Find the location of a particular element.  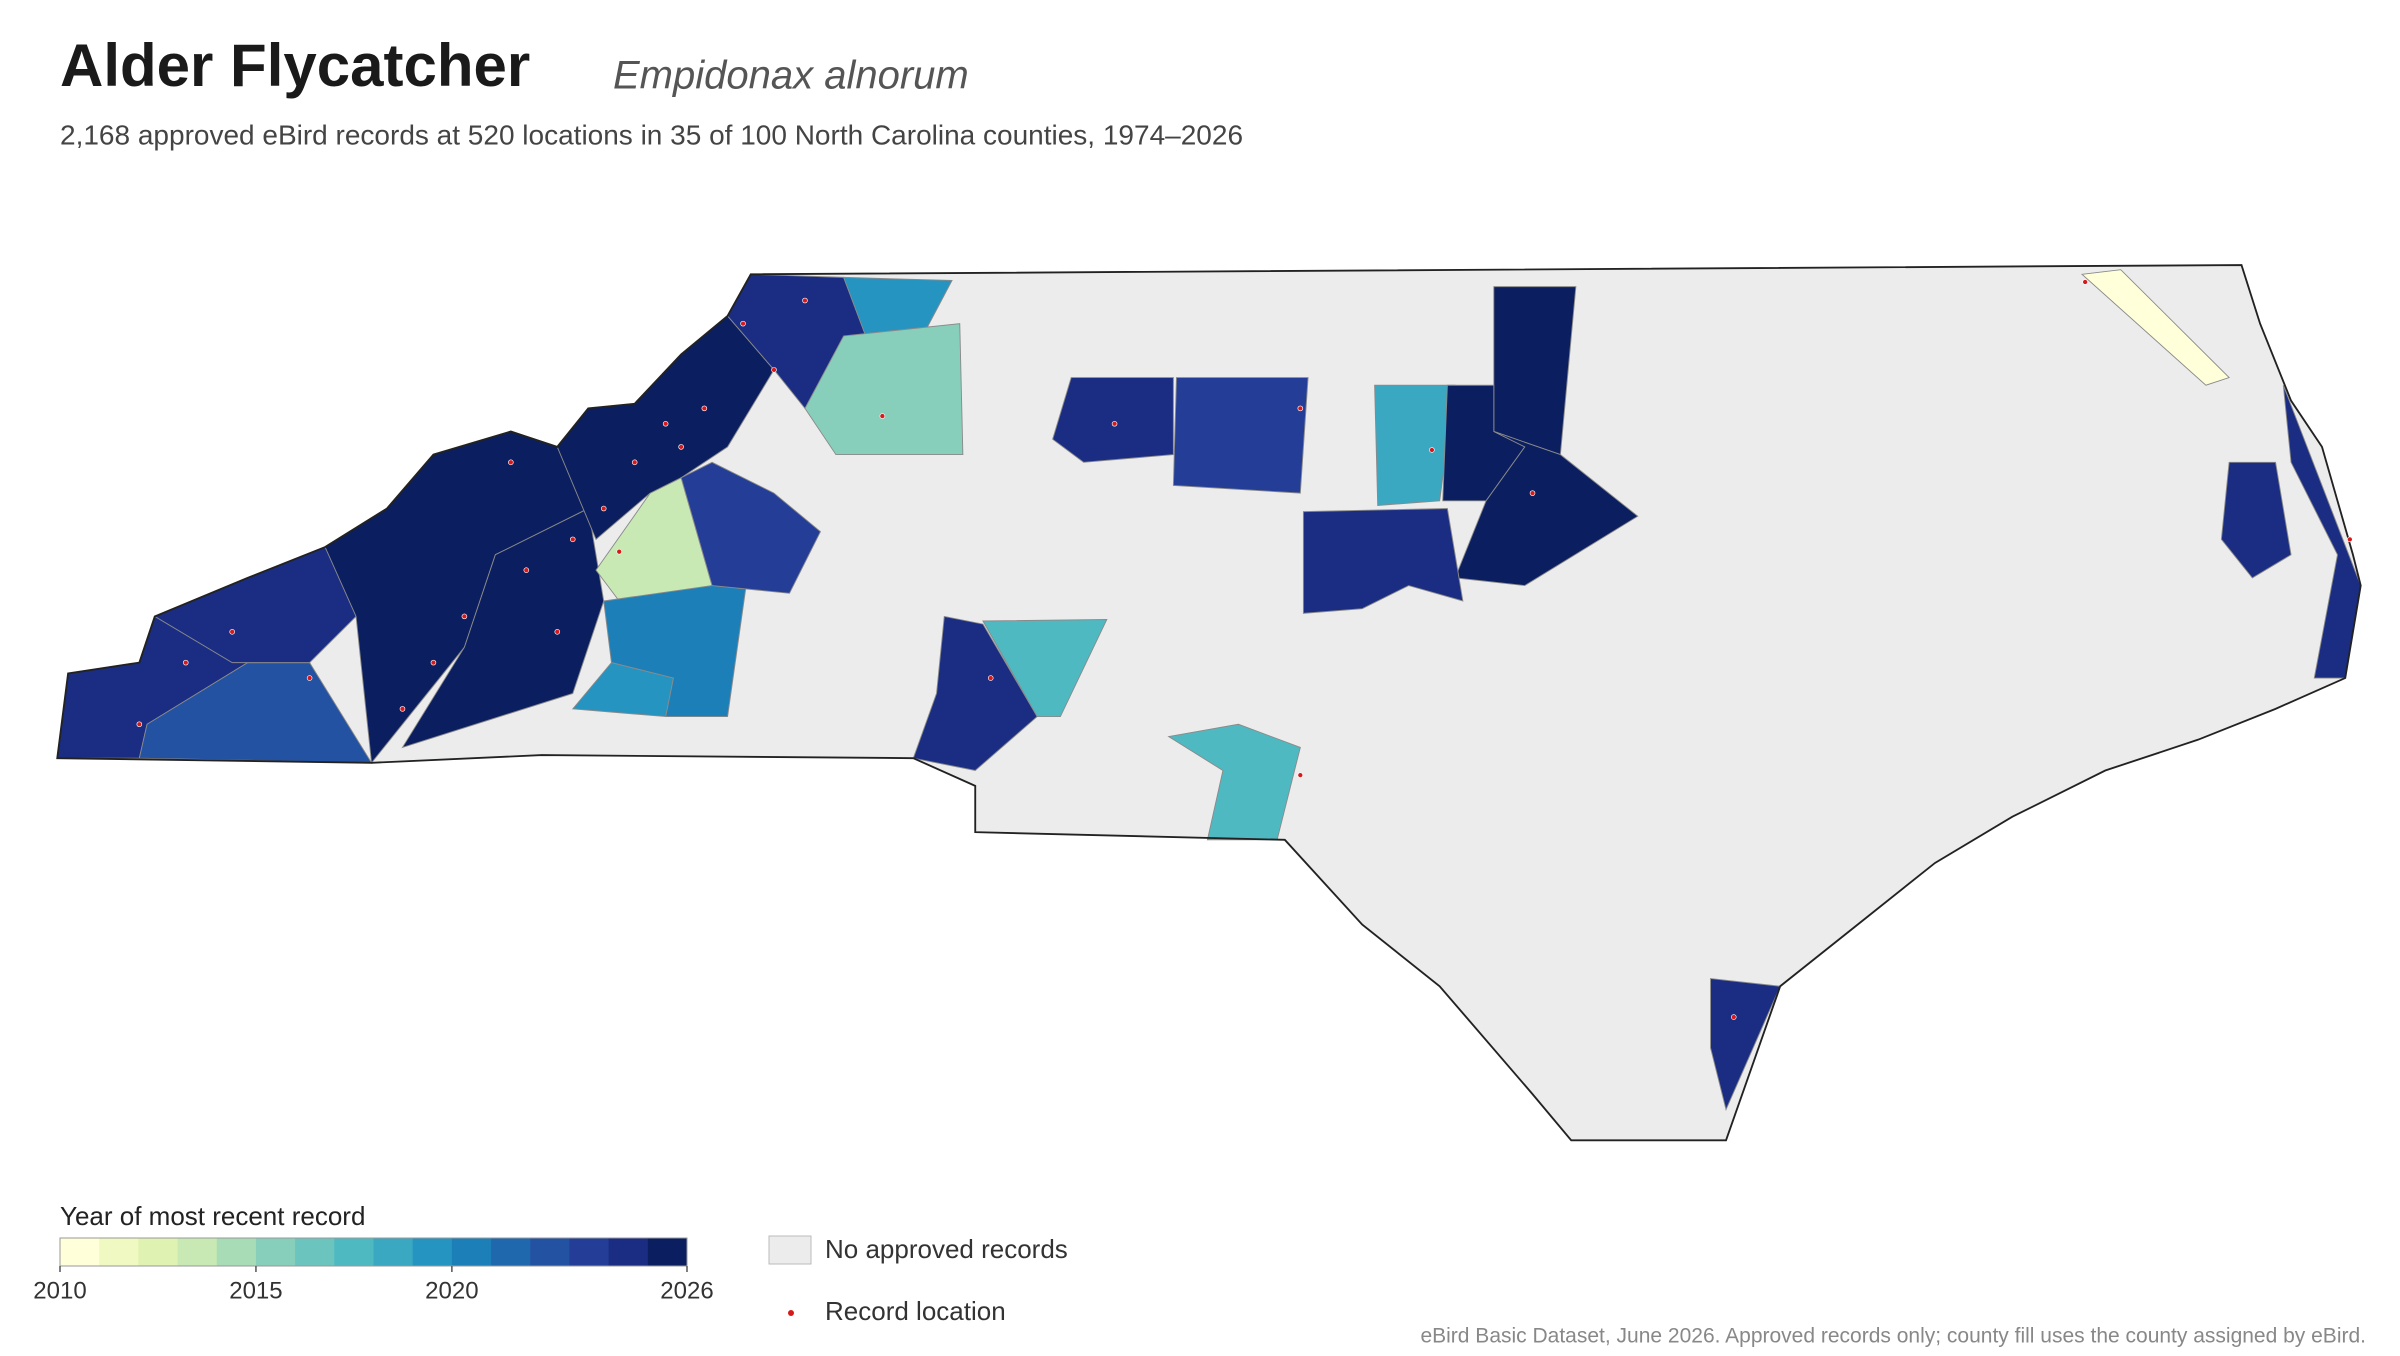

point-swatch is located at coordinates (791, 1313).